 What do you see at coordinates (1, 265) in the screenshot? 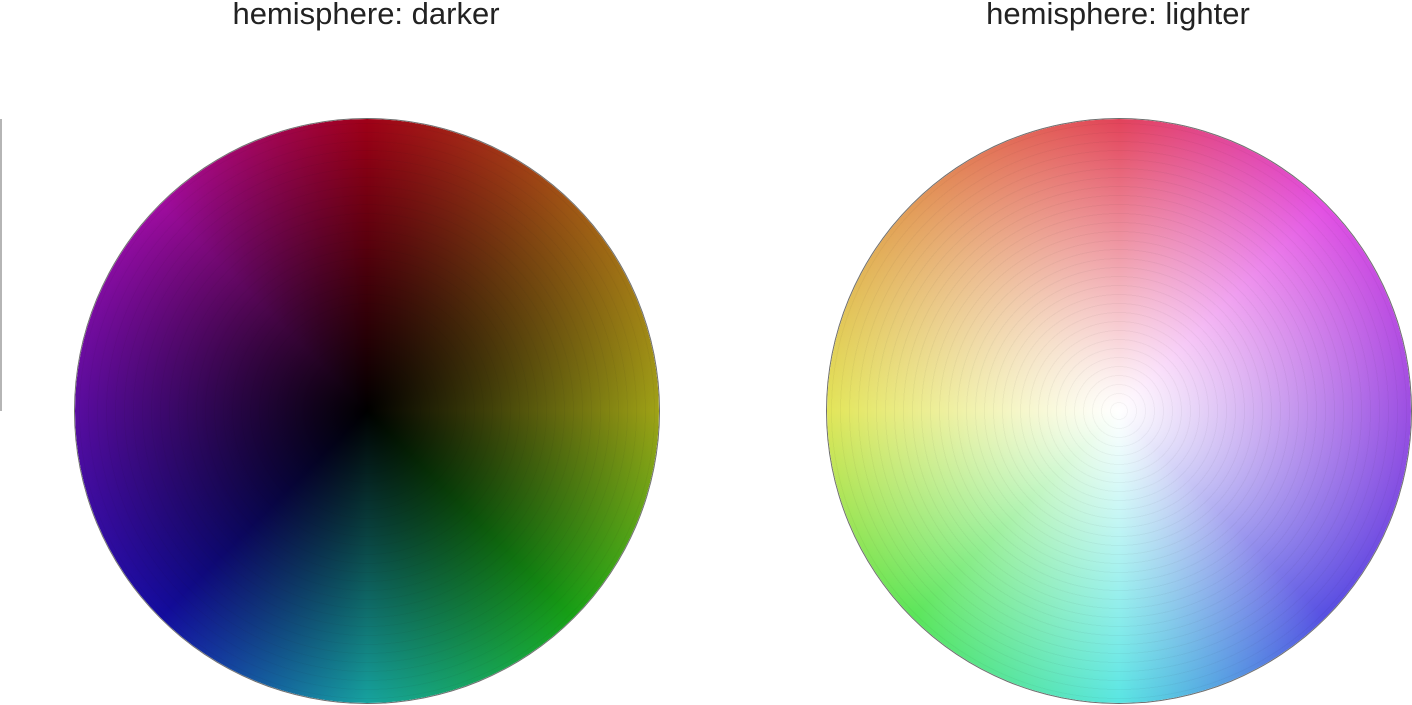
I see `left-edge-divider` at bounding box center [1, 265].